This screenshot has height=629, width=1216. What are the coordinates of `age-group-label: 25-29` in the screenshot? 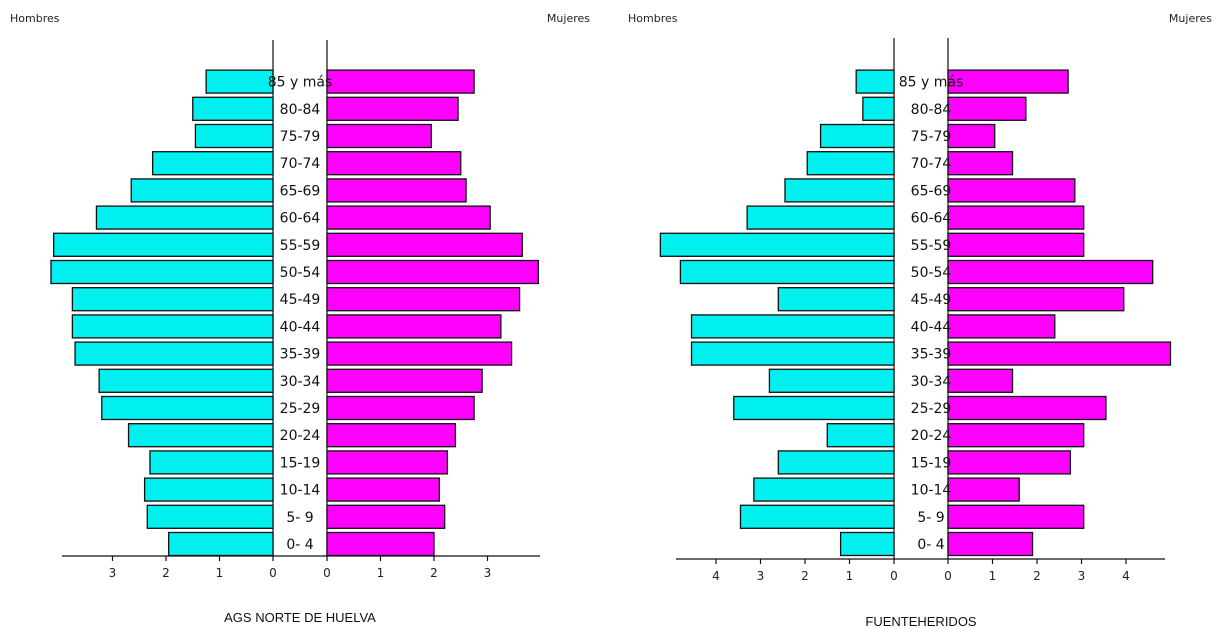 It's located at (931, 409).